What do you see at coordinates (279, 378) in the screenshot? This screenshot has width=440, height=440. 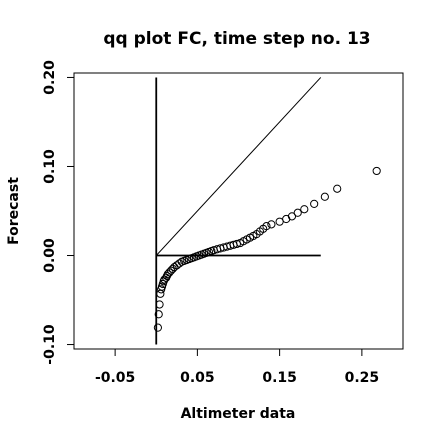 I see `x-tick-label: 0.15` at bounding box center [279, 378].